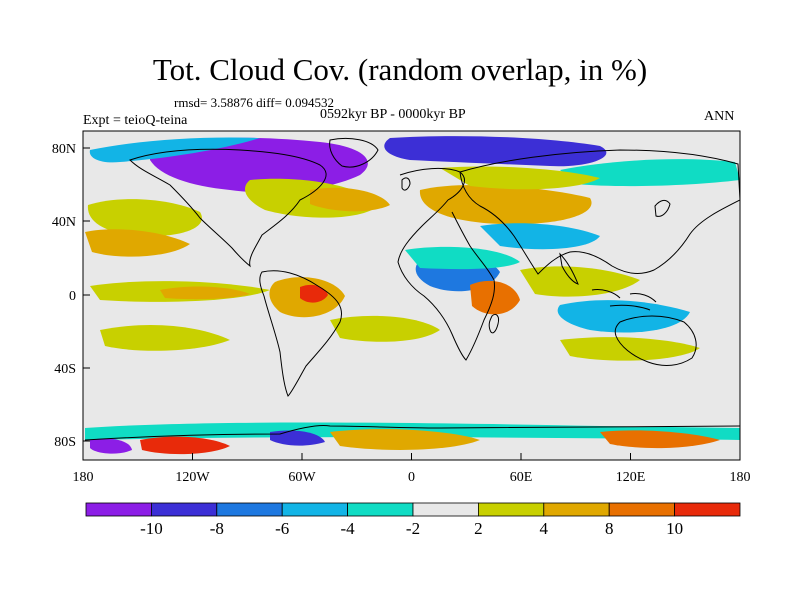 This screenshot has width=800, height=600. I want to click on coastline-indonesia, so click(624, 300).